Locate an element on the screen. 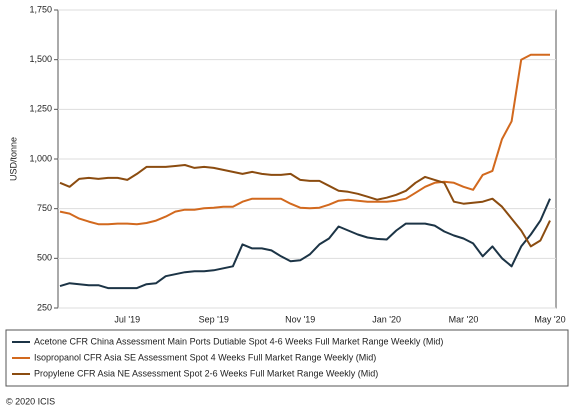 This screenshot has height=412, width=576. x-tick-label: Jul '19 is located at coordinates (127, 319).